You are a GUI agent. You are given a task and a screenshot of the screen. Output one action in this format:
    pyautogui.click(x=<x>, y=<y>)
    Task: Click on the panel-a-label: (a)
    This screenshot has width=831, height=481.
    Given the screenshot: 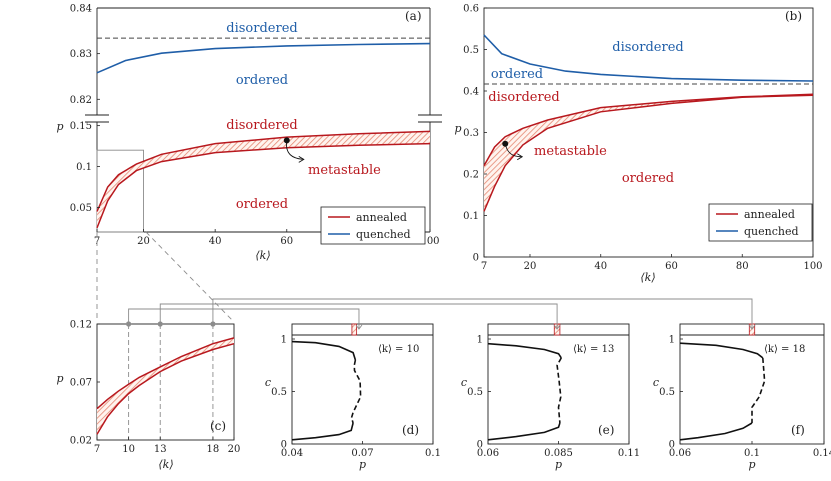 What is the action you would take?
    pyautogui.click(x=413, y=16)
    